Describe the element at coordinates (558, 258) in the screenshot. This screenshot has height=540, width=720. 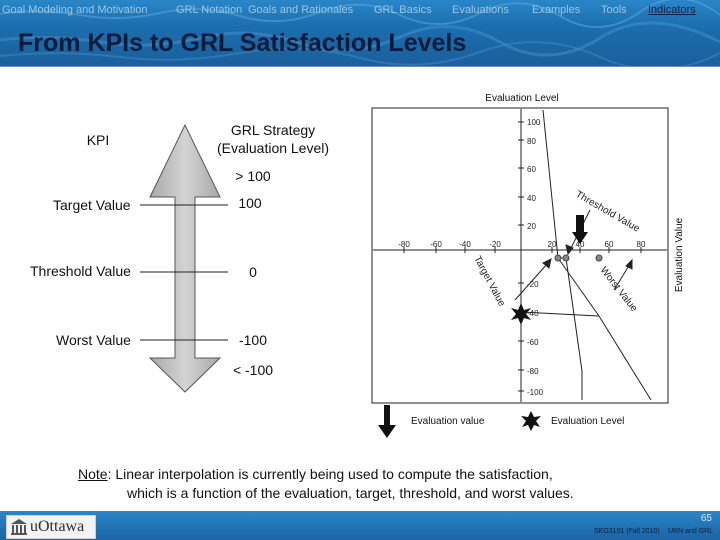
I see `target-point` at that location.